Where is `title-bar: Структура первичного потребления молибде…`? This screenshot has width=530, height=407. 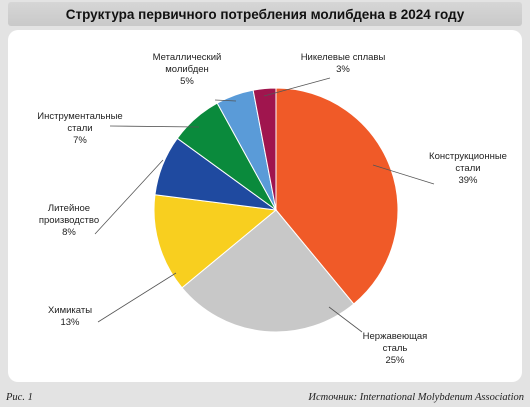
title-bar: Структура первичного потребления молибде… is located at coordinates (265, 14).